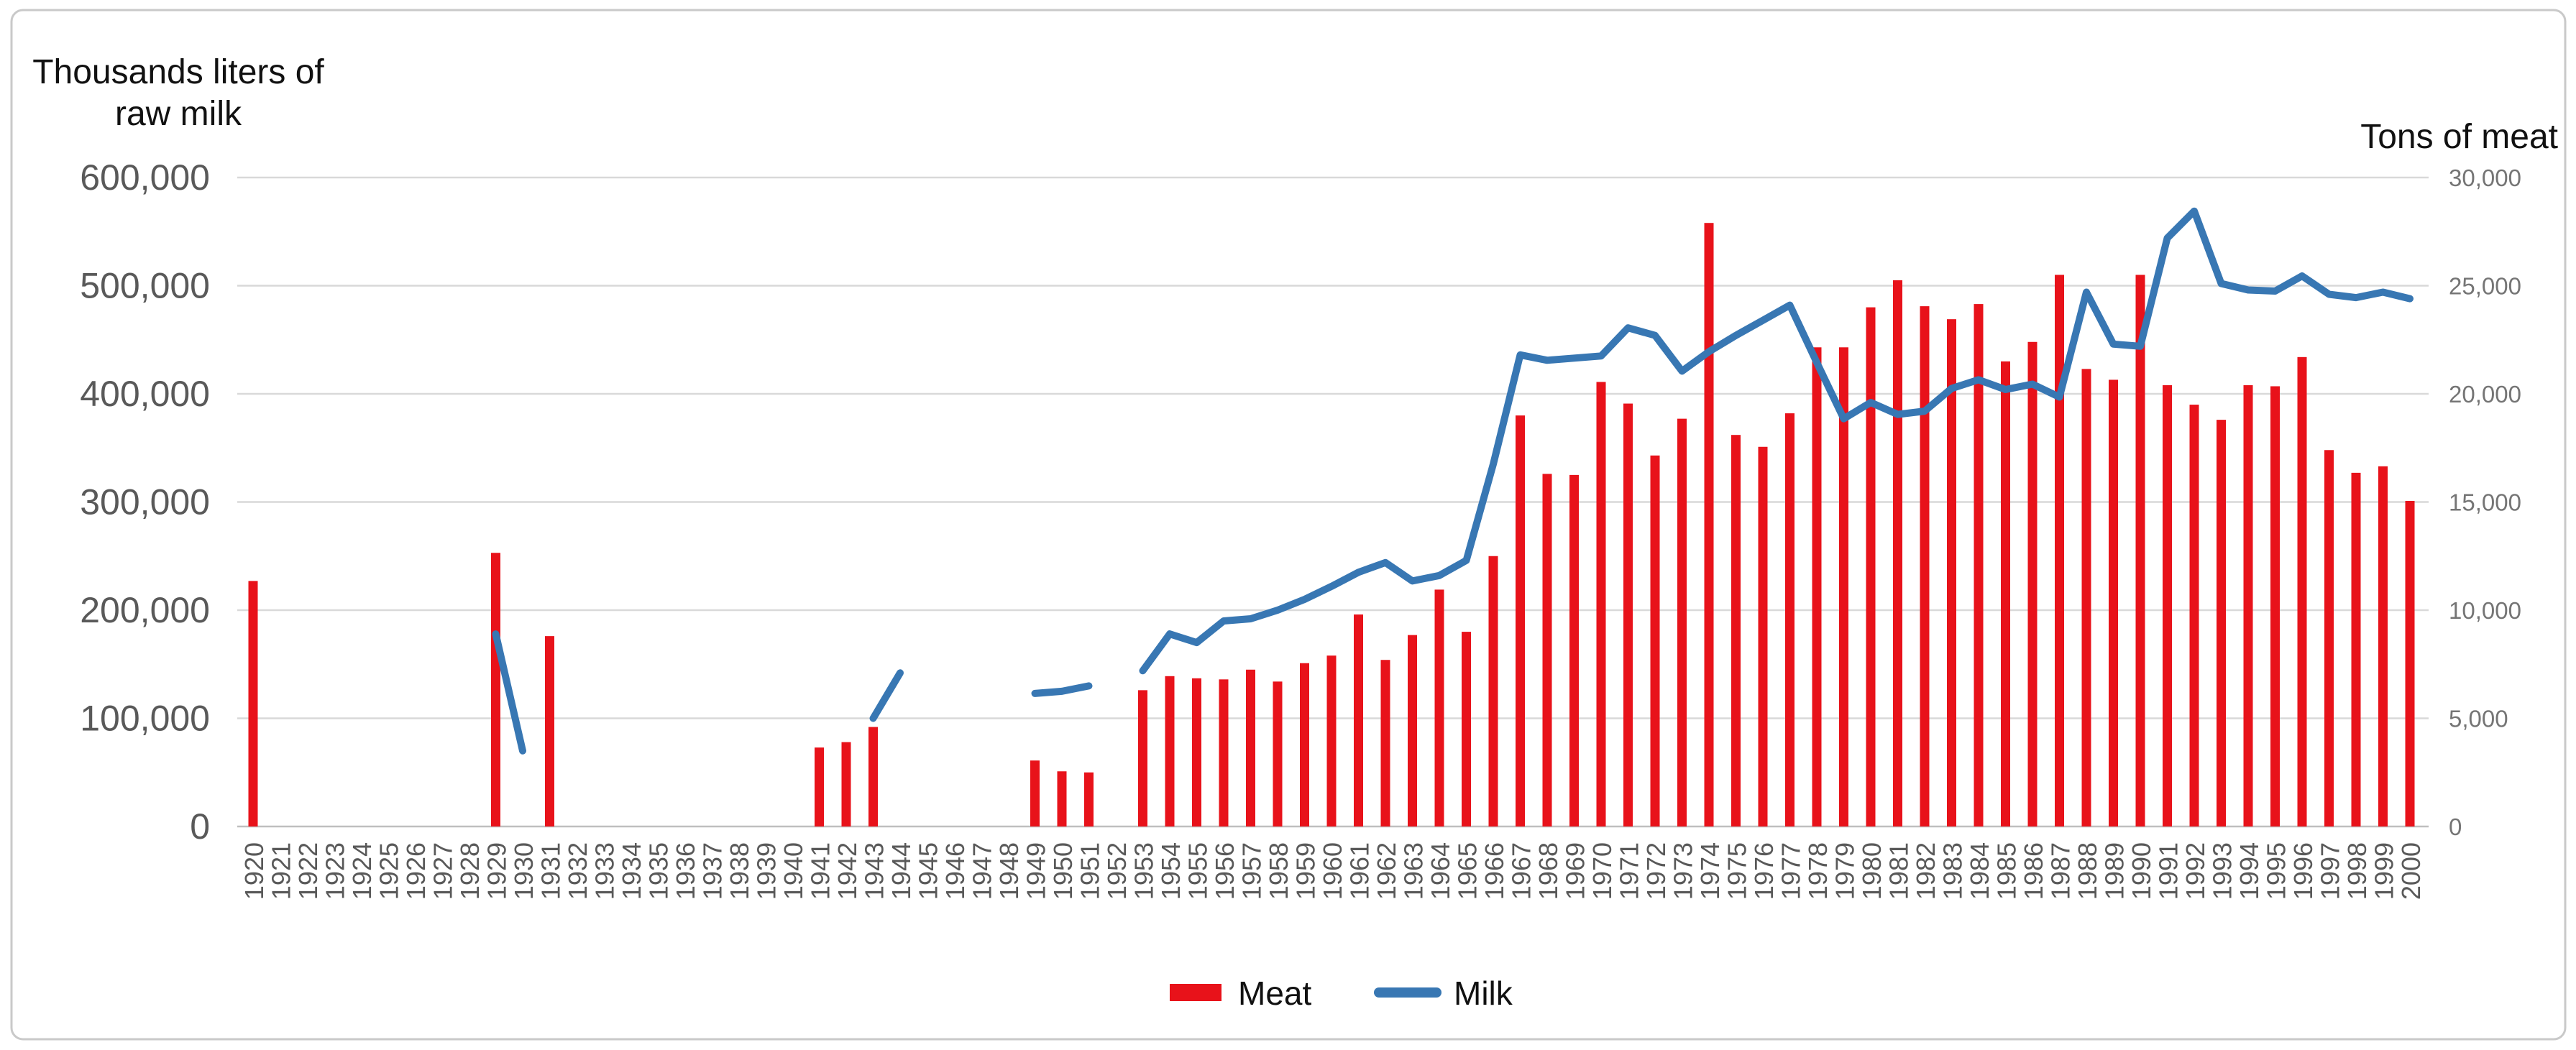  I want to click on x-axis-year-label: 1962, so click(1386, 871).